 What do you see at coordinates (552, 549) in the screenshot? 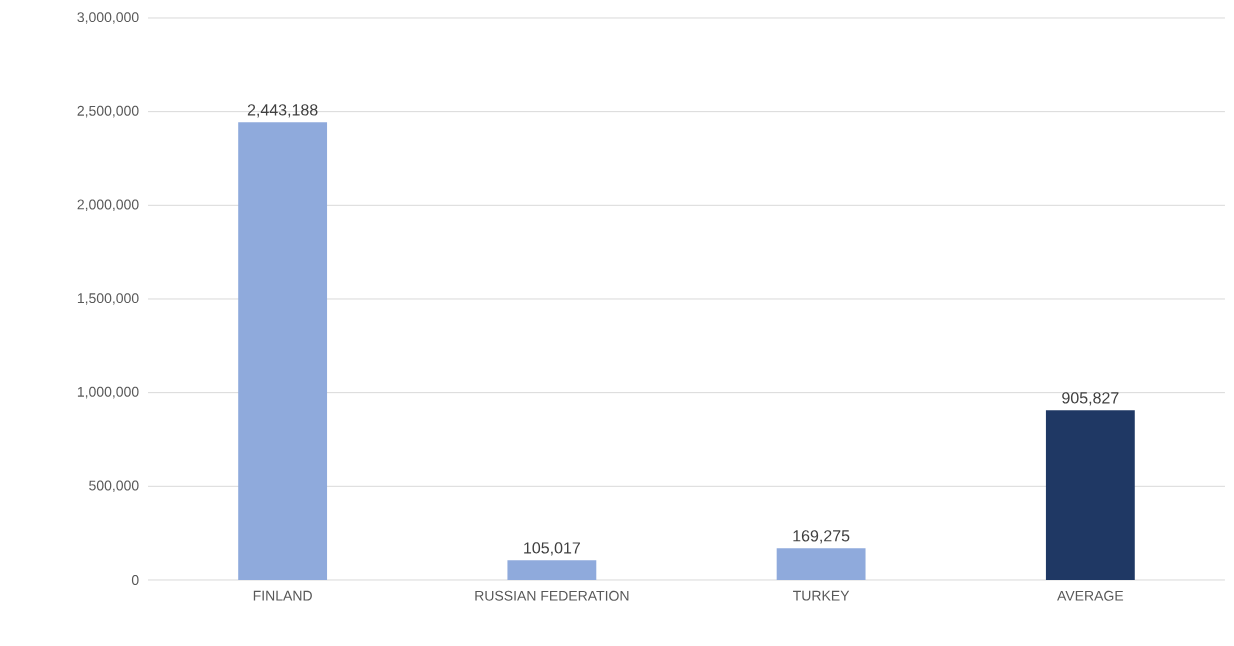
I see `data-label: 105,017` at bounding box center [552, 549].